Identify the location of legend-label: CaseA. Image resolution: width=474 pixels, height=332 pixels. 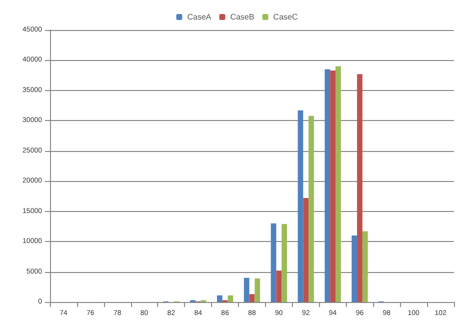
(199, 17).